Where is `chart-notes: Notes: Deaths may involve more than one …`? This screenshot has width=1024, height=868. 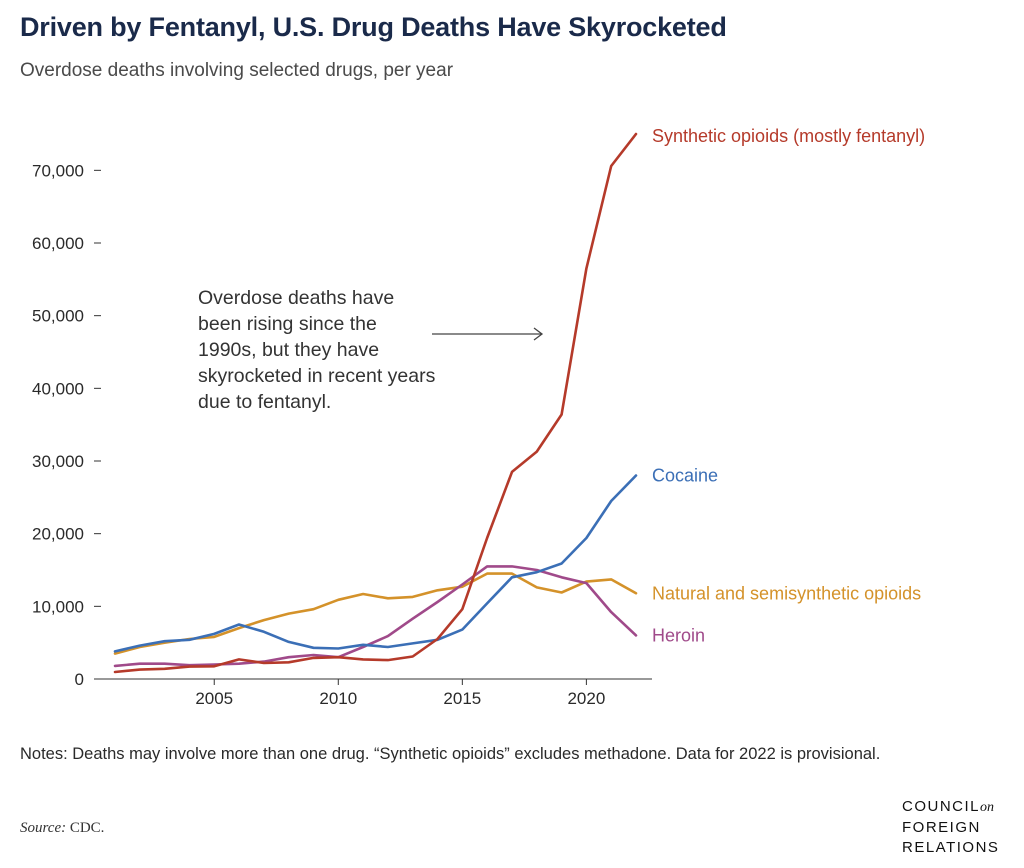
chart-notes: Notes: Deaths may involve more than one … is located at coordinates (450, 754).